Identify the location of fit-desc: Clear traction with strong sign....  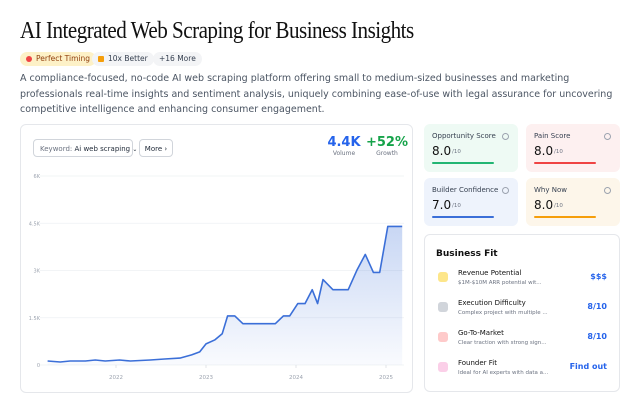
(502, 343).